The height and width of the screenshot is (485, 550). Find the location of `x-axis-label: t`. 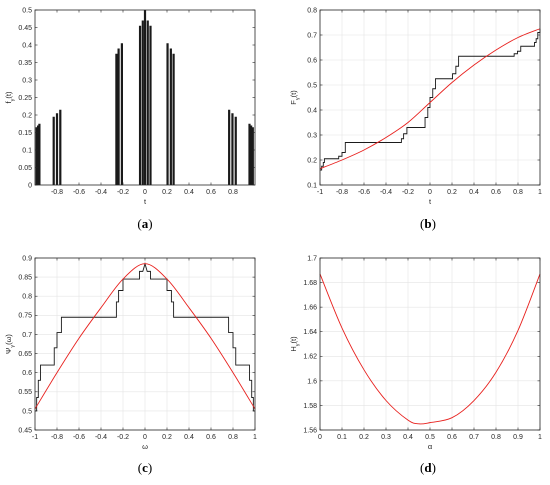

x-axis-label: t is located at coordinates (430, 201).